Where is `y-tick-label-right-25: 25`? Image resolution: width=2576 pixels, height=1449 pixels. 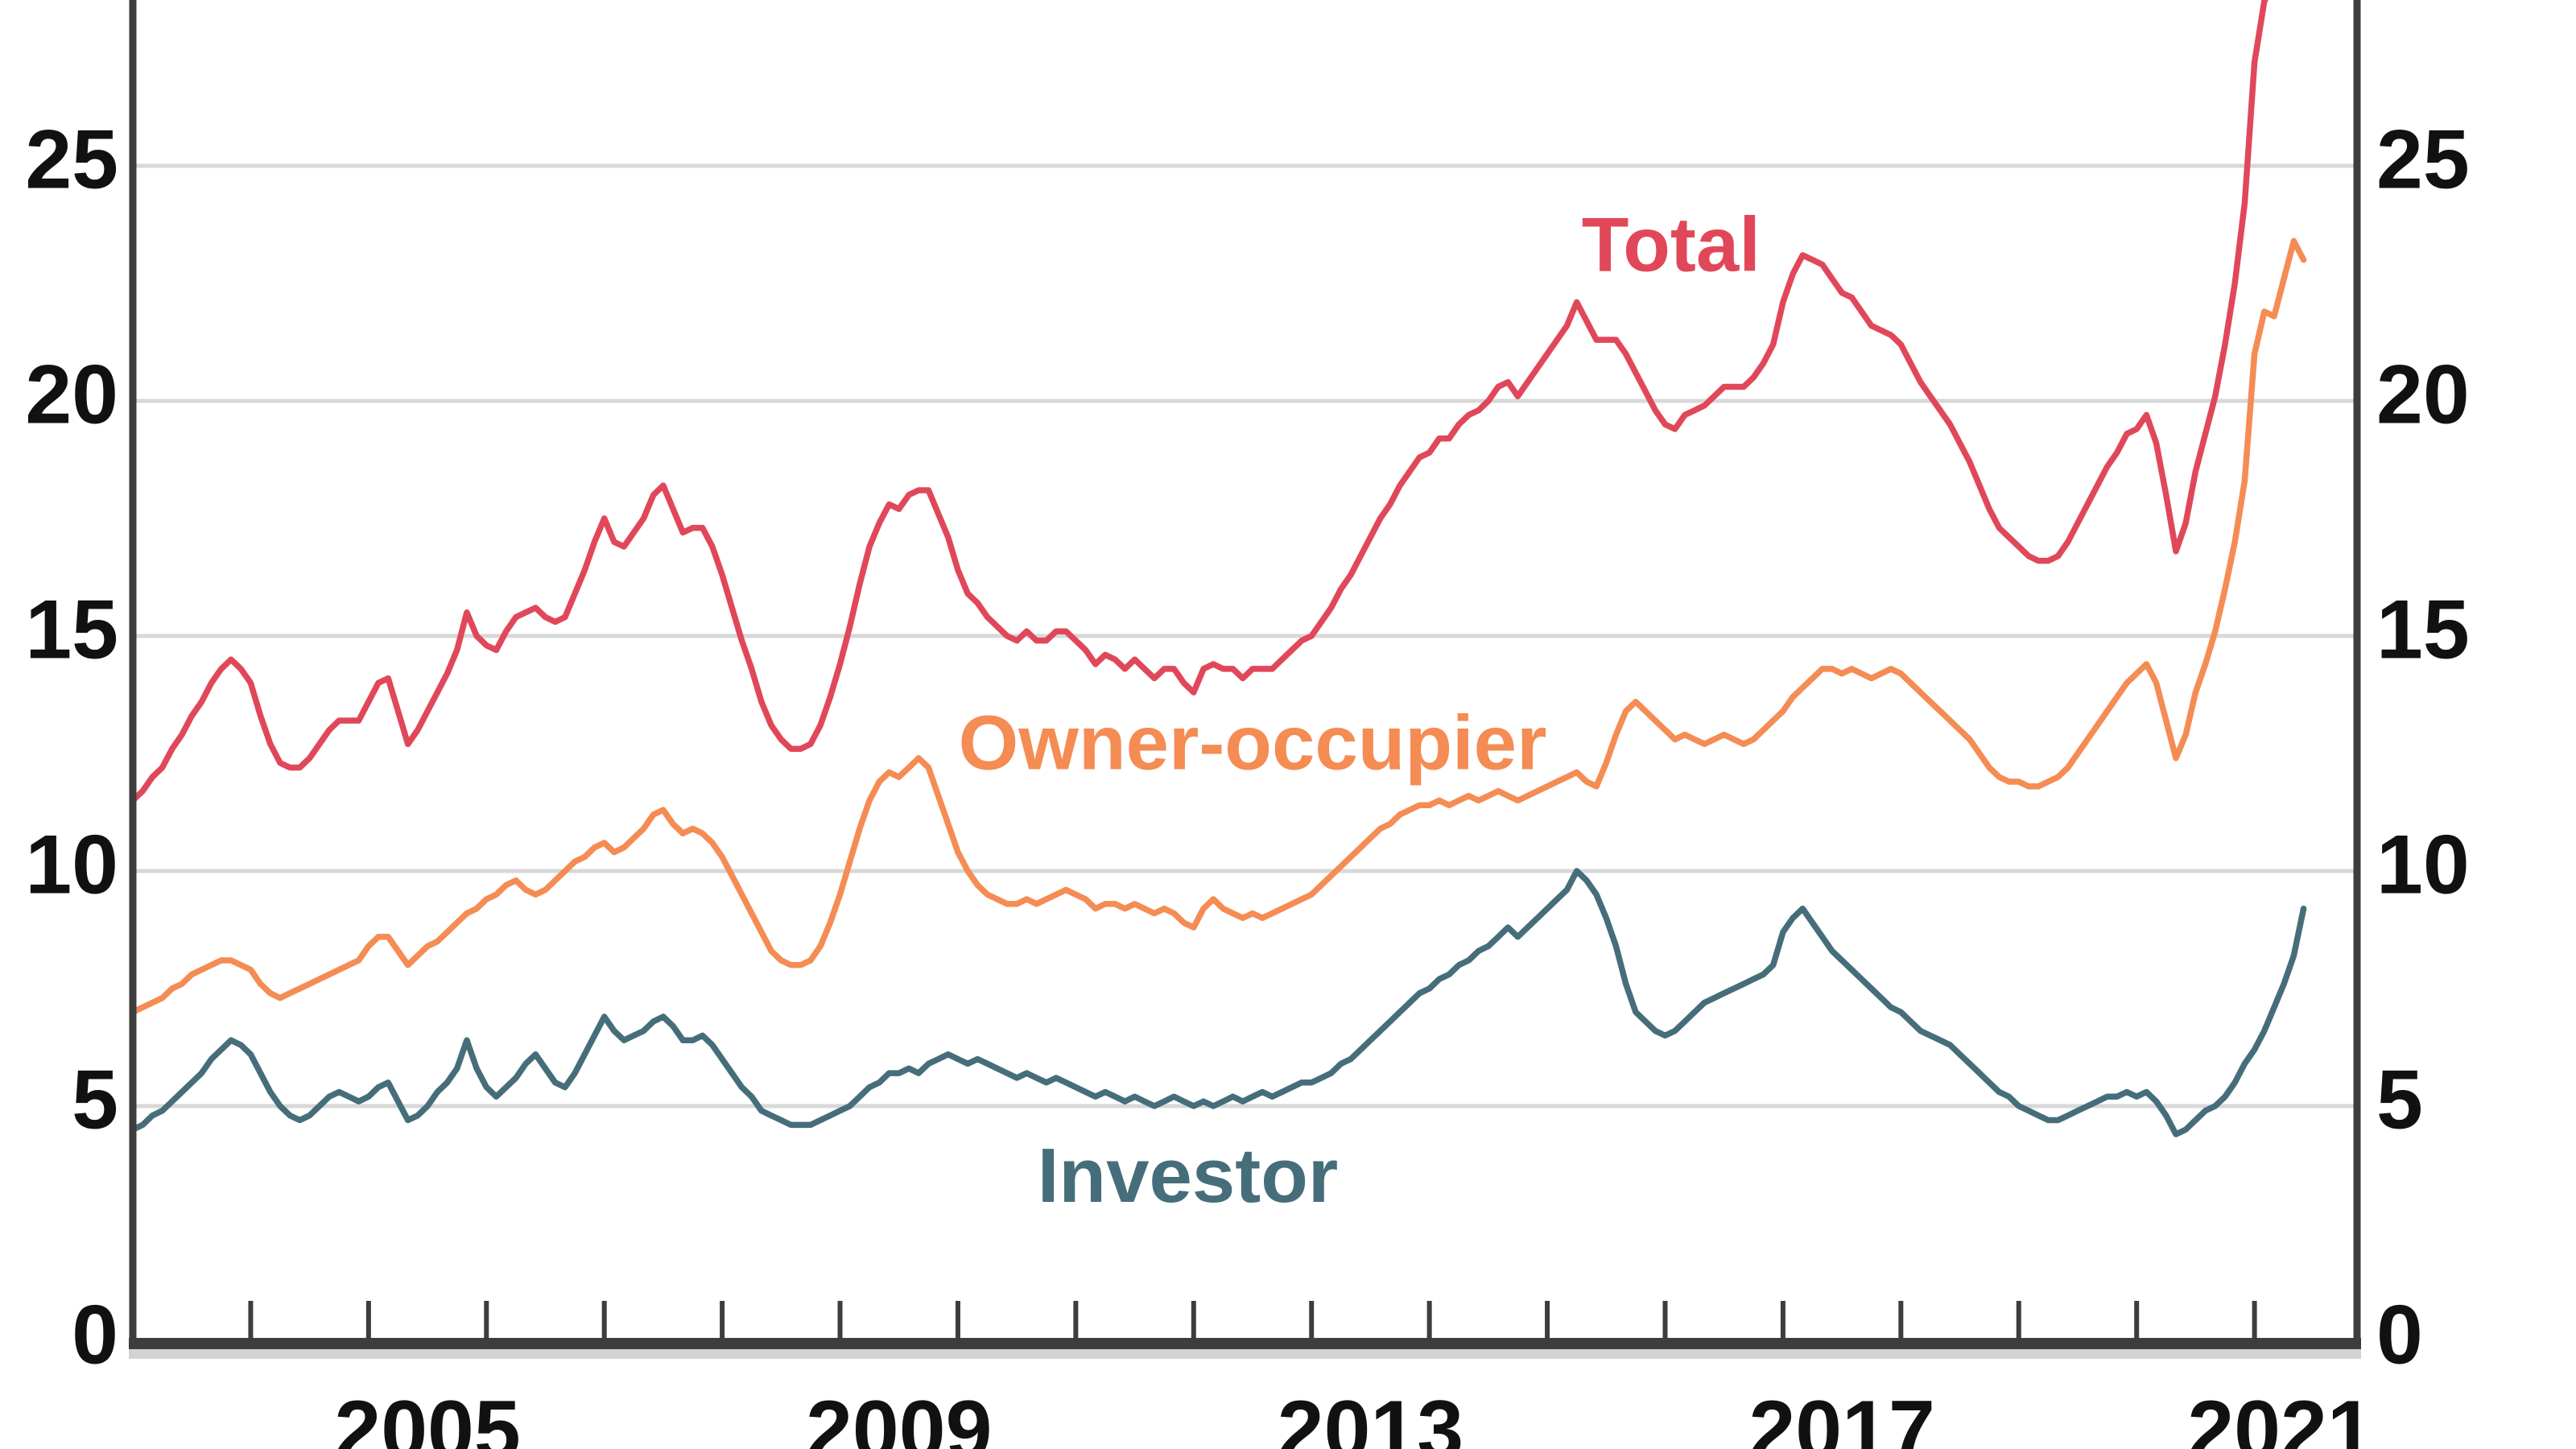
y-tick-label-right-25: 25 is located at coordinates (2423, 159).